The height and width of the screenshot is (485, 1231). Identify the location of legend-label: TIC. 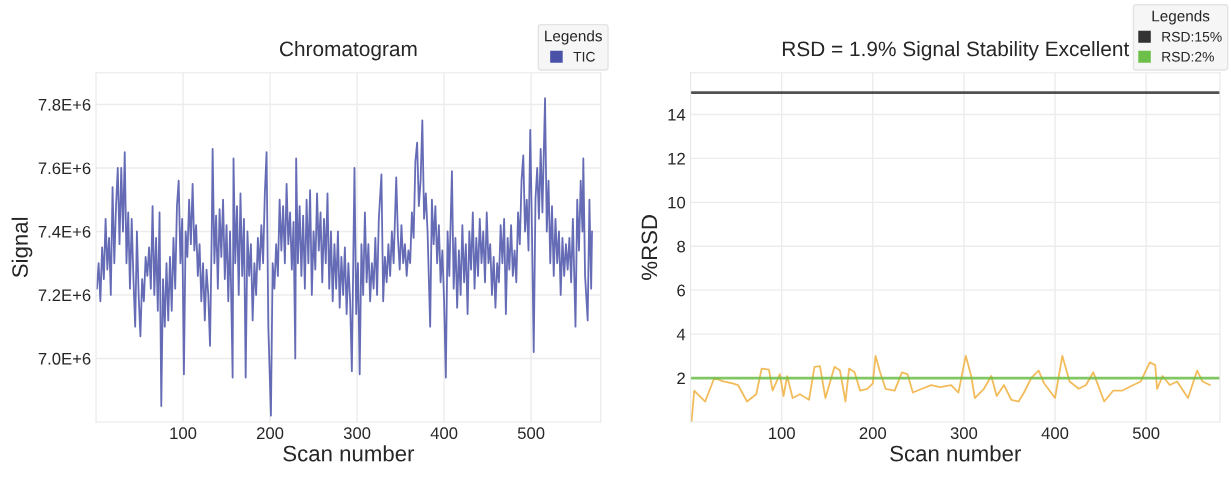
(584, 56).